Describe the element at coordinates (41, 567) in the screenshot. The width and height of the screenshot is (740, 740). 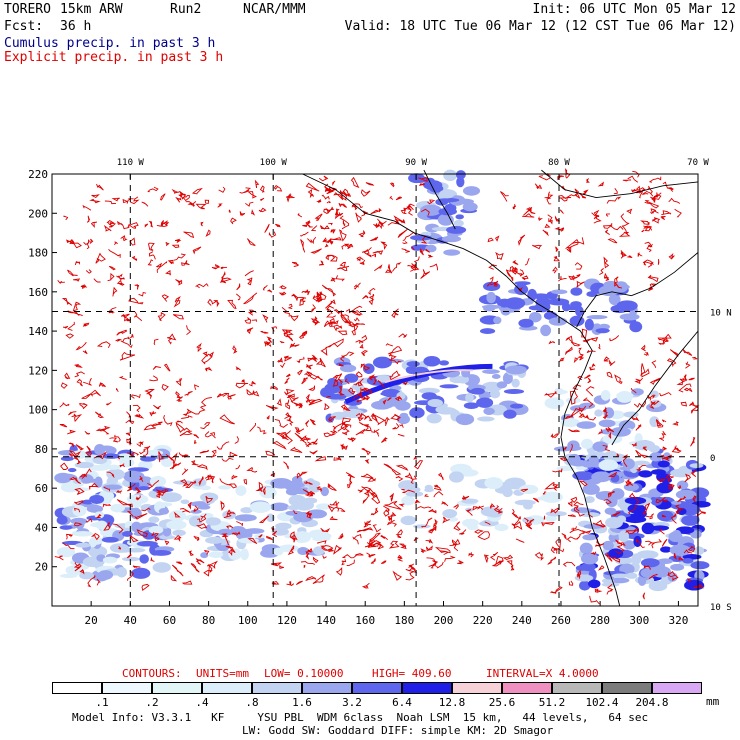
I see `y-tick-label-20: 20` at that location.